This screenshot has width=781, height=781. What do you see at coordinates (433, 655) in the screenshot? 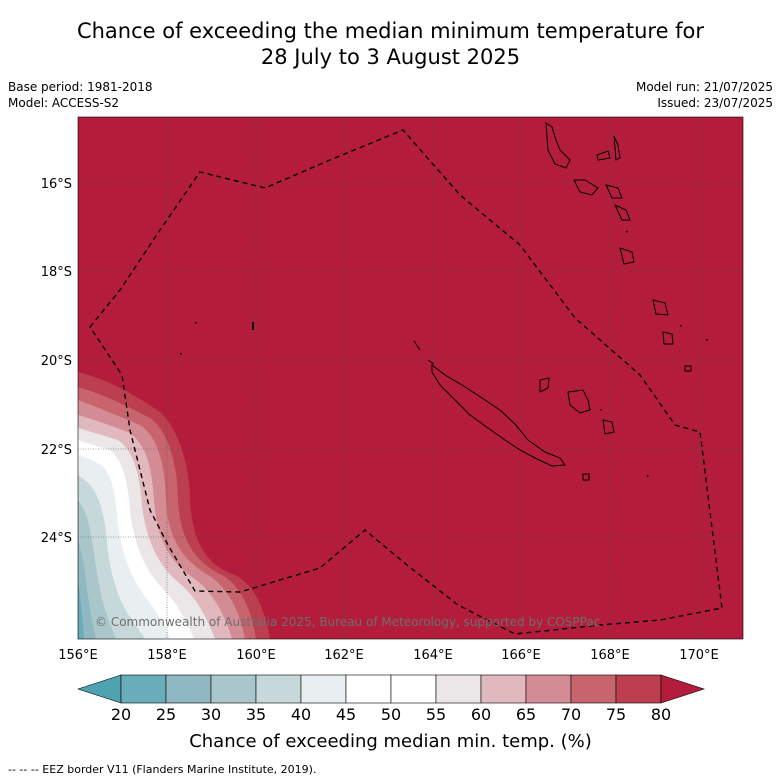
I see `lon-label-164e: 164°E` at bounding box center [433, 655].